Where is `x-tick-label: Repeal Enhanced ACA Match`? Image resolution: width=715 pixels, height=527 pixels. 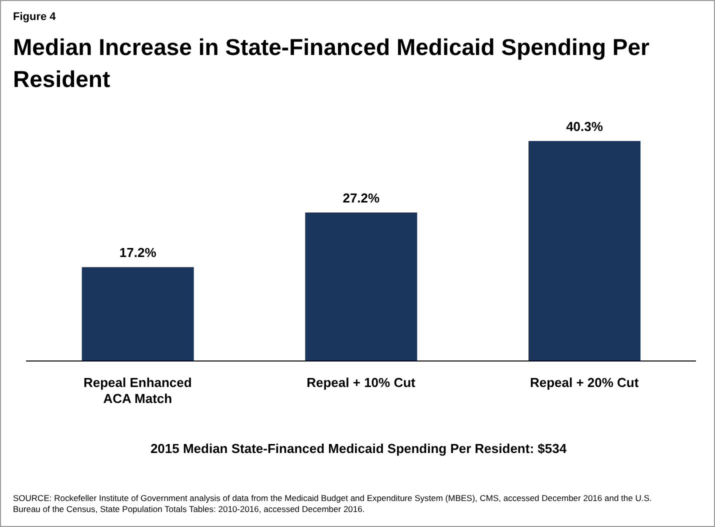
x-tick-label: Repeal Enhanced ACA Match is located at coordinates (137, 390).